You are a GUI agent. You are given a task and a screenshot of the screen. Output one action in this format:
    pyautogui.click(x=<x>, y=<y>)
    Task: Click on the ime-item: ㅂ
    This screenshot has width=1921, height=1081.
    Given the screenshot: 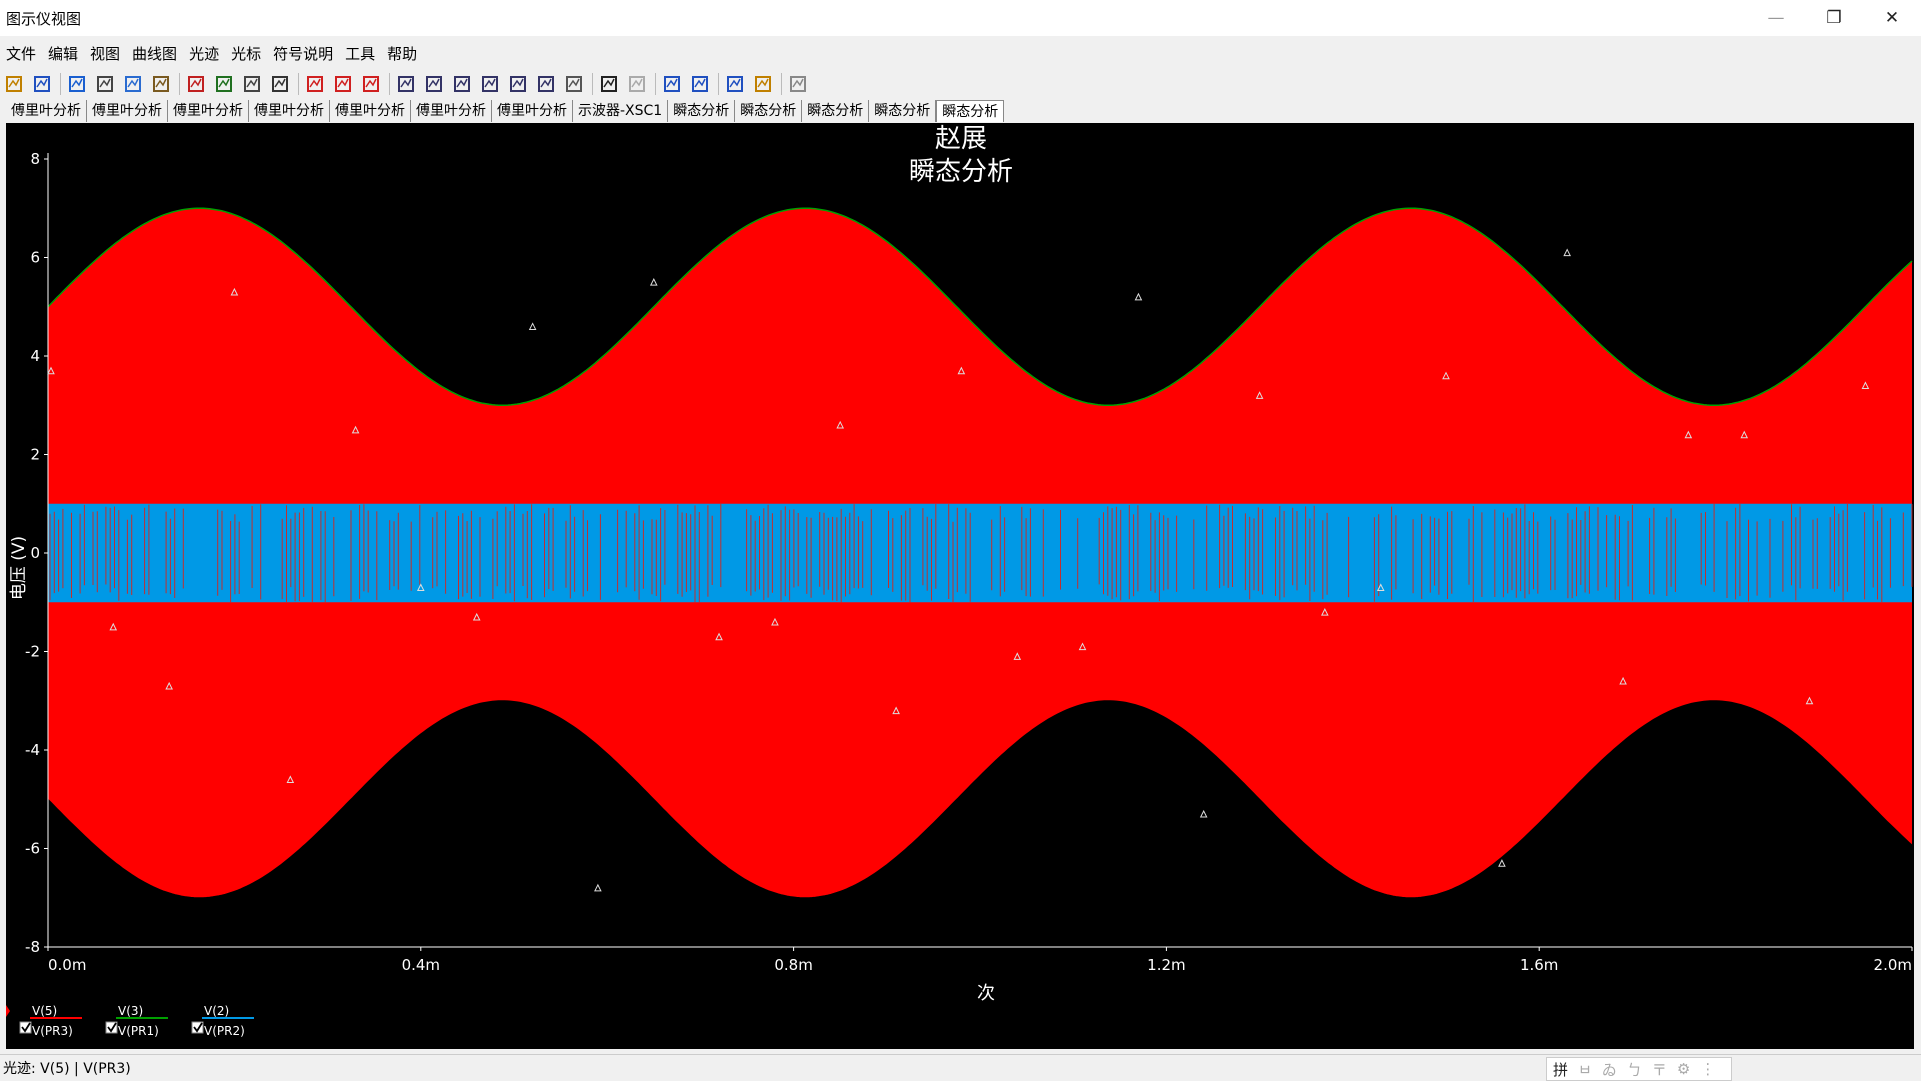 What is the action you would take?
    pyautogui.click(x=1585, y=1069)
    